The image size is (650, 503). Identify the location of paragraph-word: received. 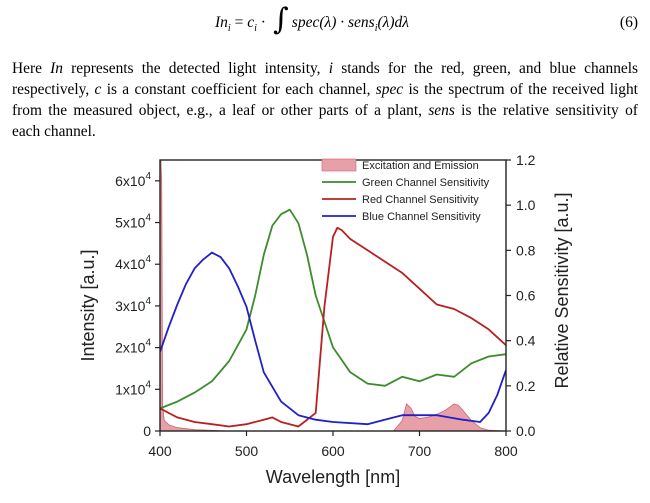
(578, 89).